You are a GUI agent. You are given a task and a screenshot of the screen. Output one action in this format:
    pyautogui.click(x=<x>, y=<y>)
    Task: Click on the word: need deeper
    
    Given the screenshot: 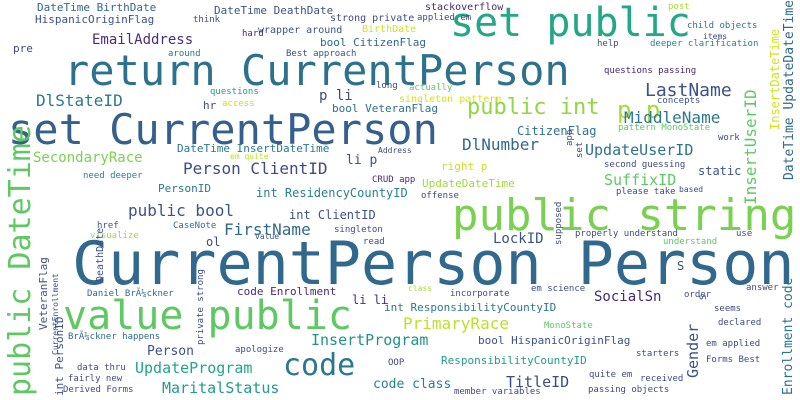 What is the action you would take?
    pyautogui.click(x=113, y=176)
    